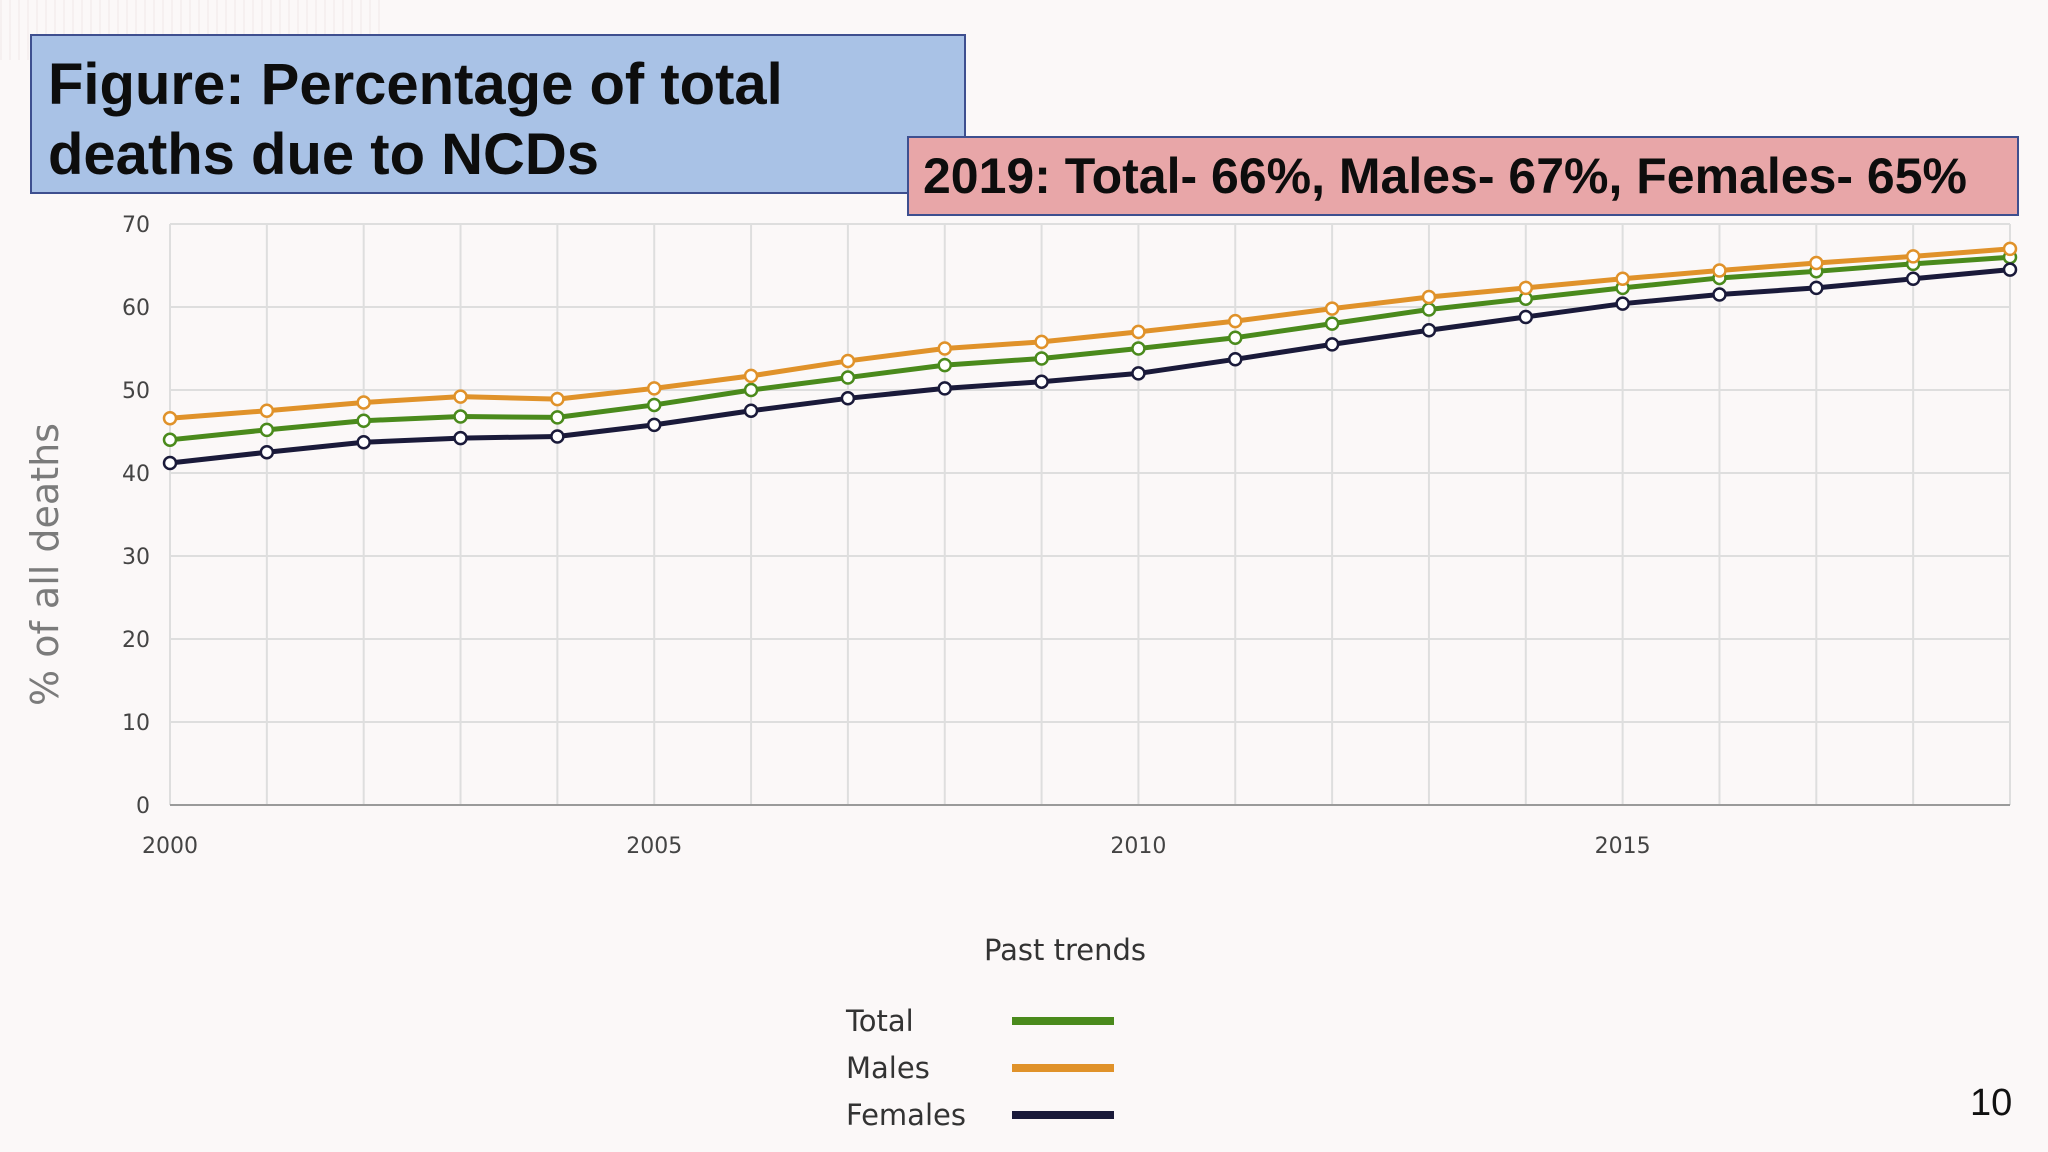 The width and height of the screenshot is (2048, 1152). I want to click on series-line-males, so click(1090, 333).